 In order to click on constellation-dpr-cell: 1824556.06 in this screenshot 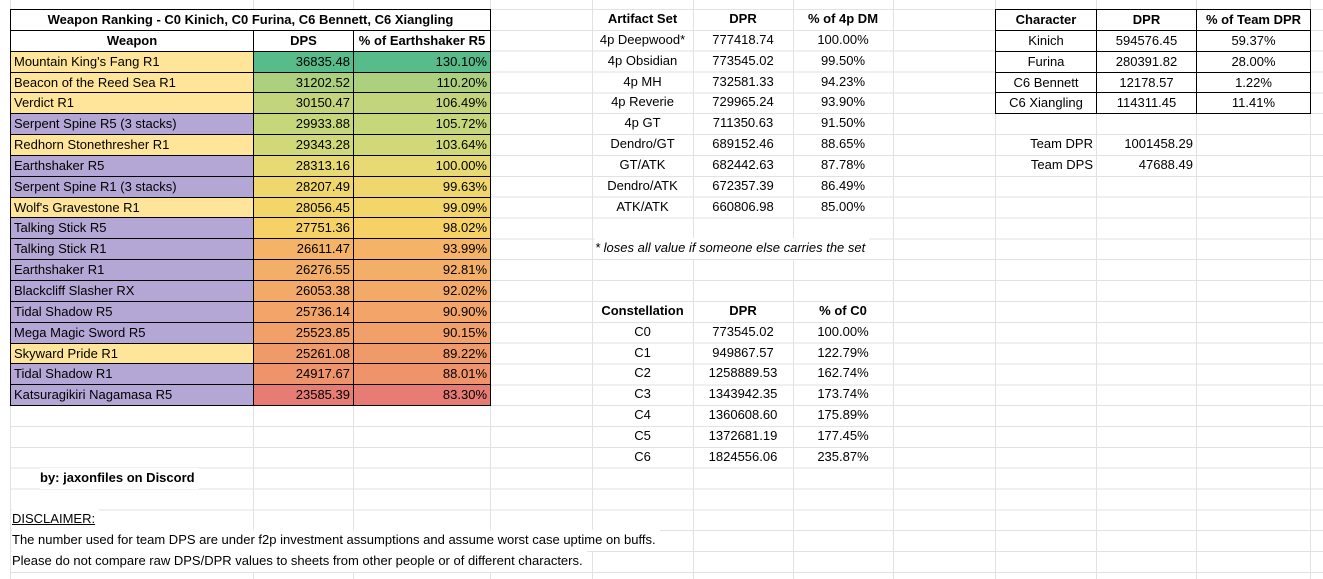, I will do `click(743, 456)`.